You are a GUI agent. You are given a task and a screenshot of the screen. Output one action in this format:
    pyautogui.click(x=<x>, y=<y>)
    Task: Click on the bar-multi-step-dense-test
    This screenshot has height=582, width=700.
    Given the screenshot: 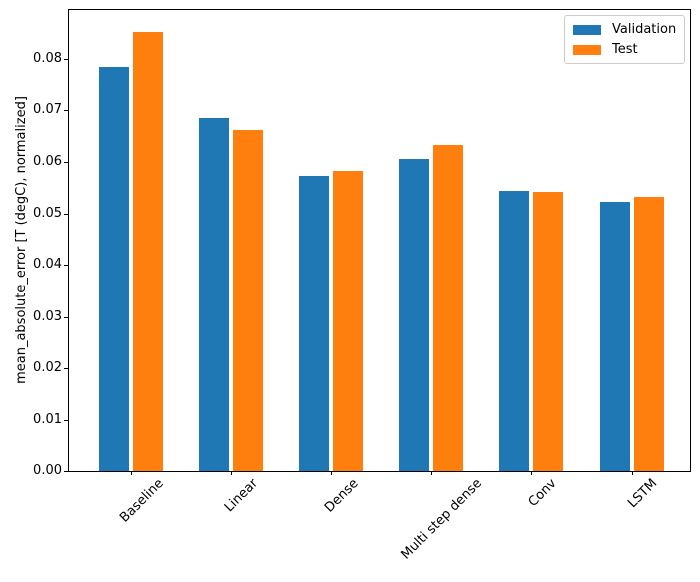 What is the action you would take?
    pyautogui.click(x=448, y=308)
    